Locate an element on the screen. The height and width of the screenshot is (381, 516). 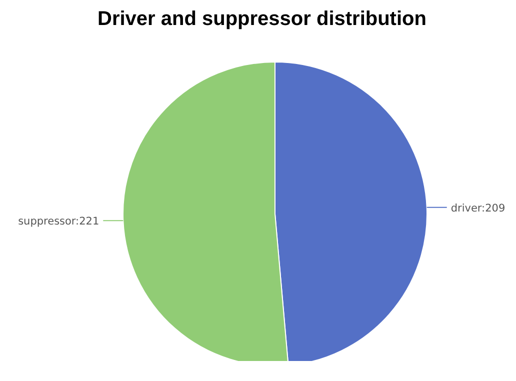
slice-label: driver:209 is located at coordinates (478, 208).